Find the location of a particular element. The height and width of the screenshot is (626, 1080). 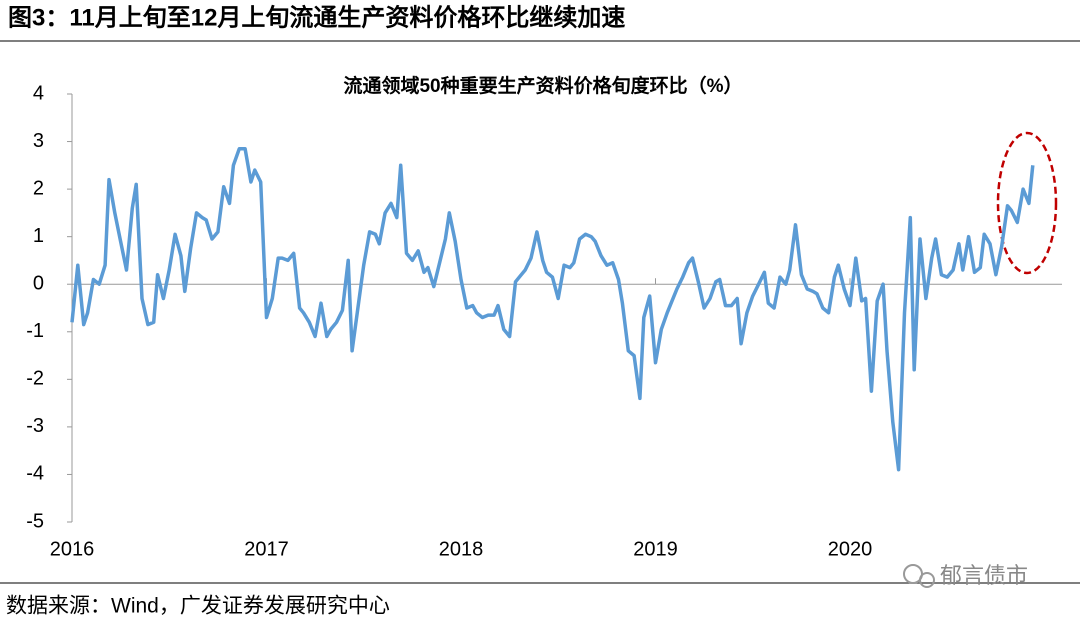

y-tick-label: -5 is located at coordinates (35, 521).